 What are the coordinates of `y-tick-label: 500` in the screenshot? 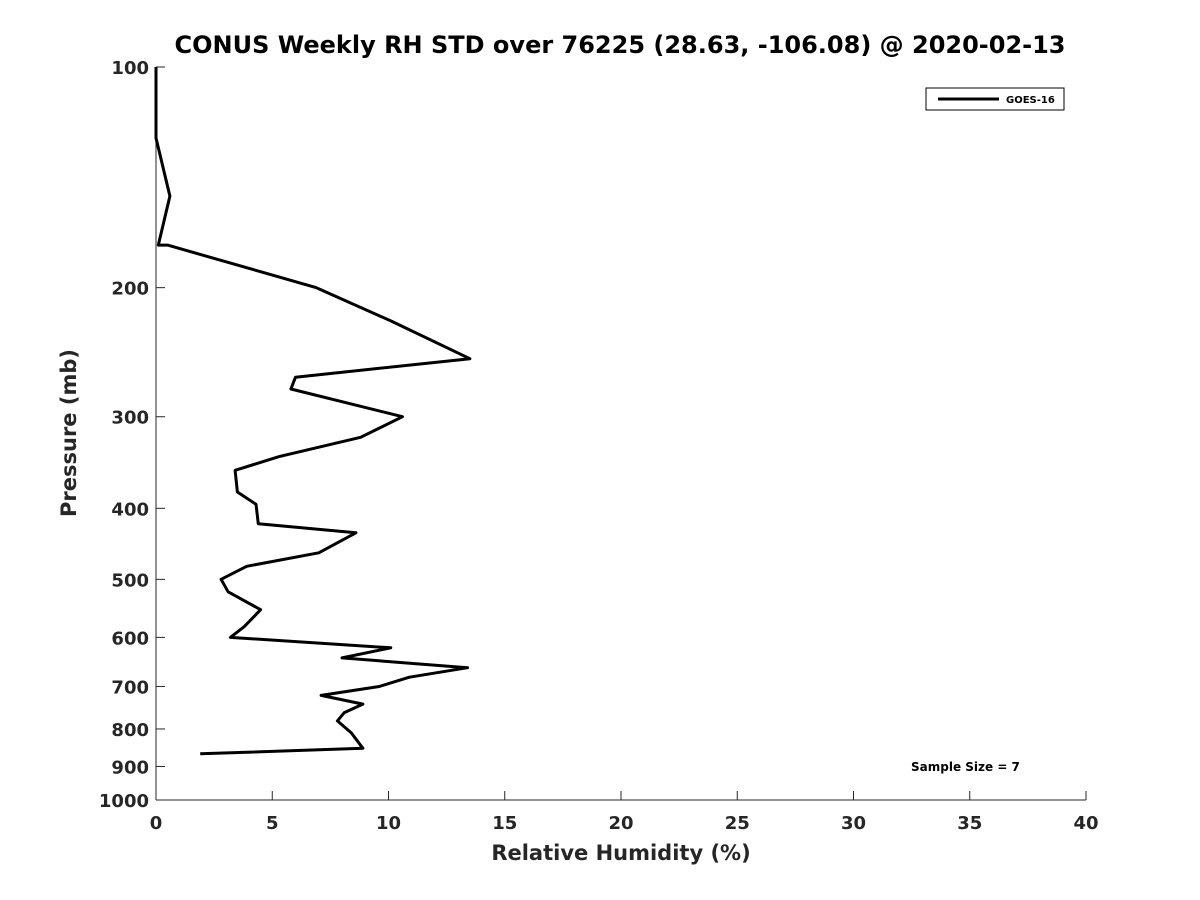 It's located at (130, 580).